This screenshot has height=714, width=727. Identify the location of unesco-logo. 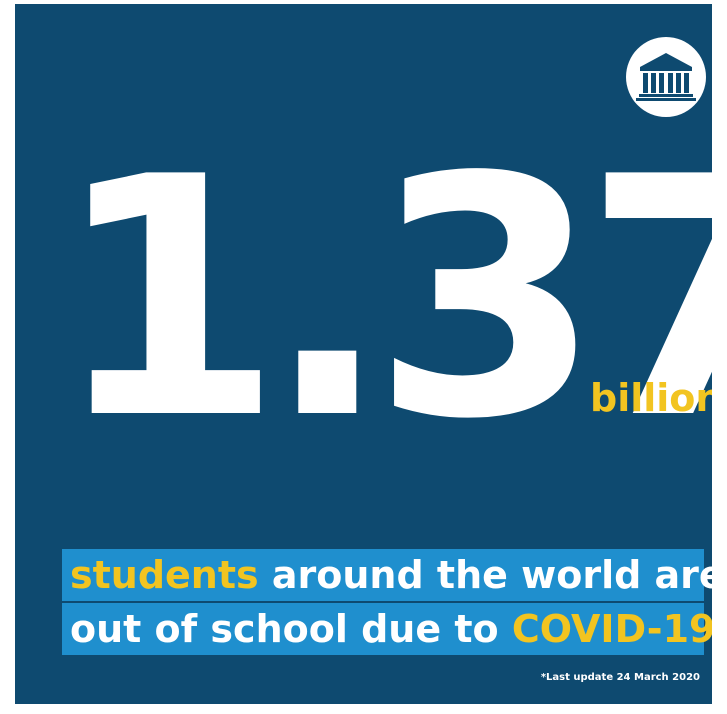
(666, 77).